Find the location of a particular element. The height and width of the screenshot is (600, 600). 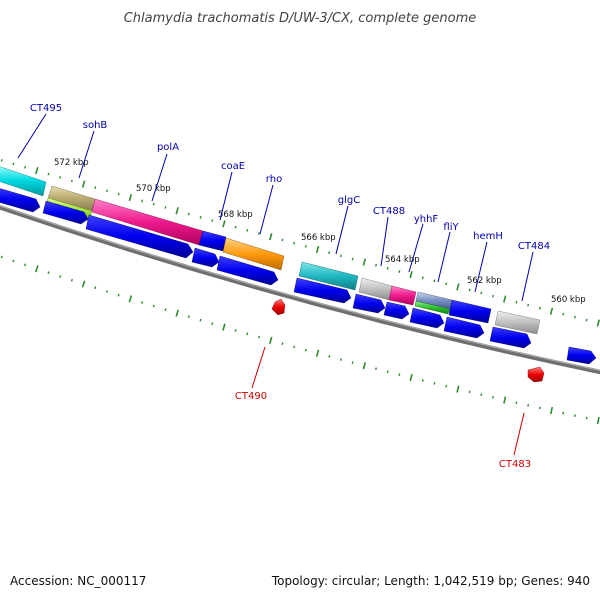

gene-label-rho: rho is located at coordinates (274, 179).